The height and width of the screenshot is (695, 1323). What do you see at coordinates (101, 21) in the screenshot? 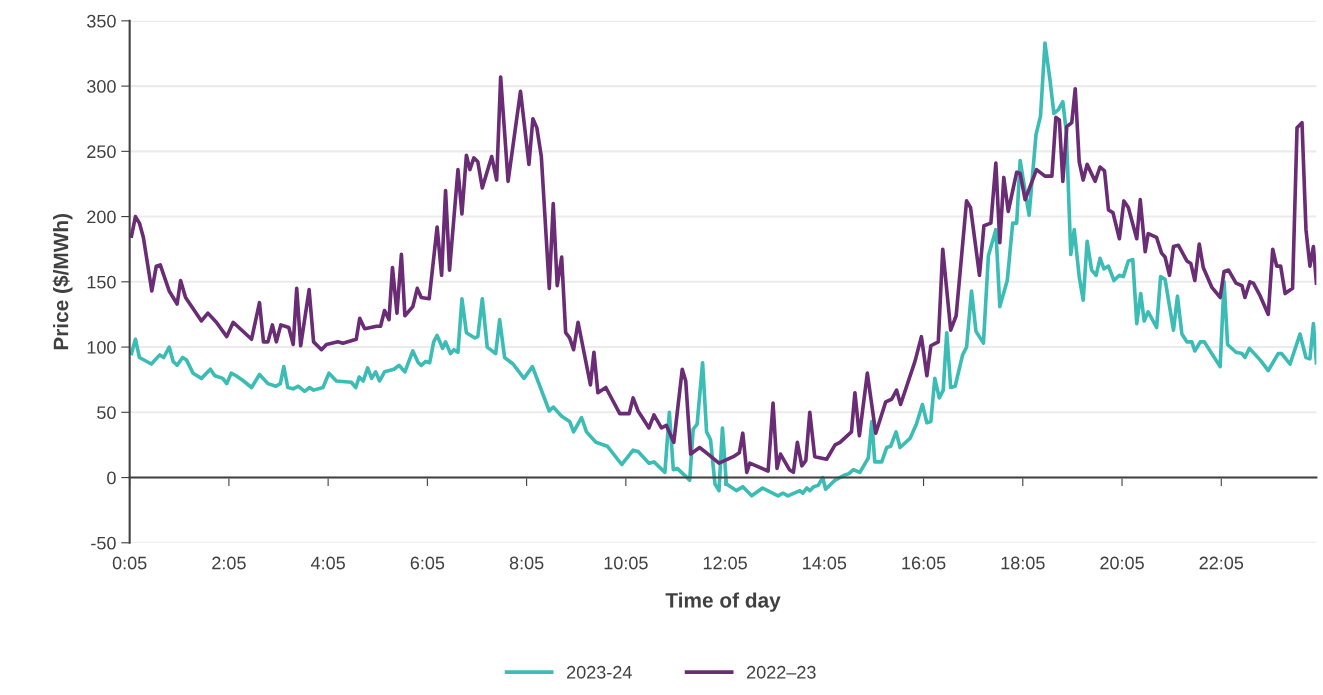
I see `y-tick-label: 350` at bounding box center [101, 21].